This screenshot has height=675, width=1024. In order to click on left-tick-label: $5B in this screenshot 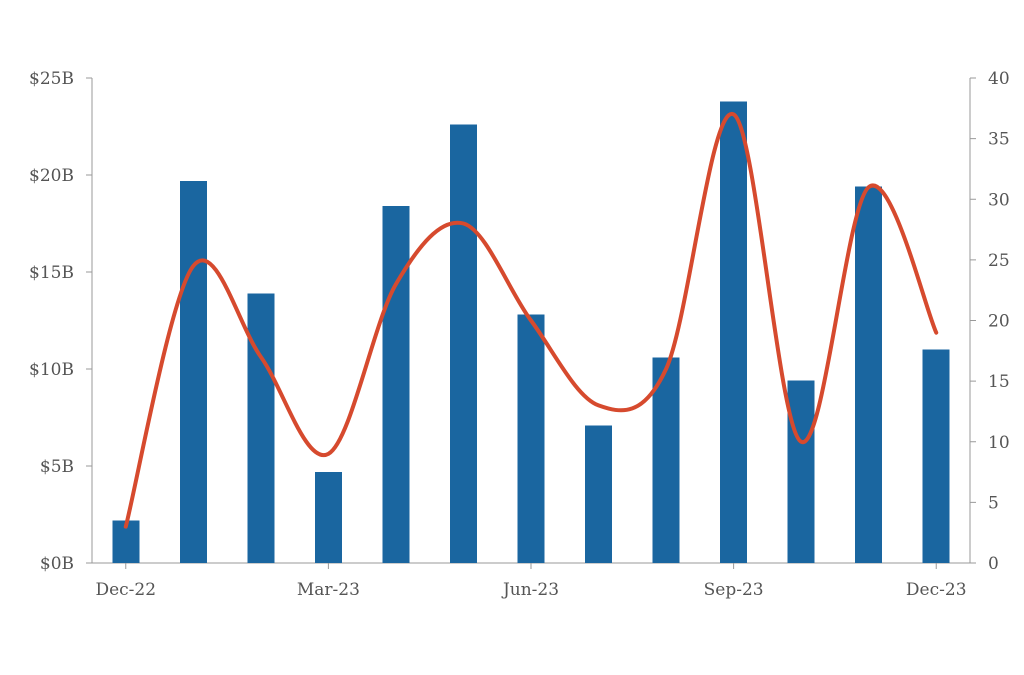, I will do `click(57, 467)`.